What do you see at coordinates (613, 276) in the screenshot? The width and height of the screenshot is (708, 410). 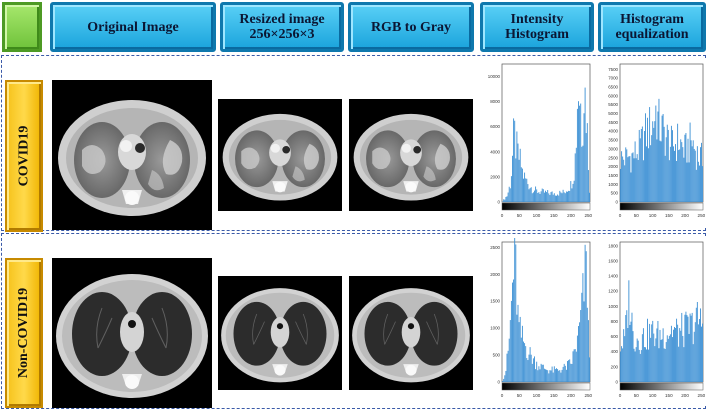 I see `y-tick-label: 1400` at bounding box center [613, 276].